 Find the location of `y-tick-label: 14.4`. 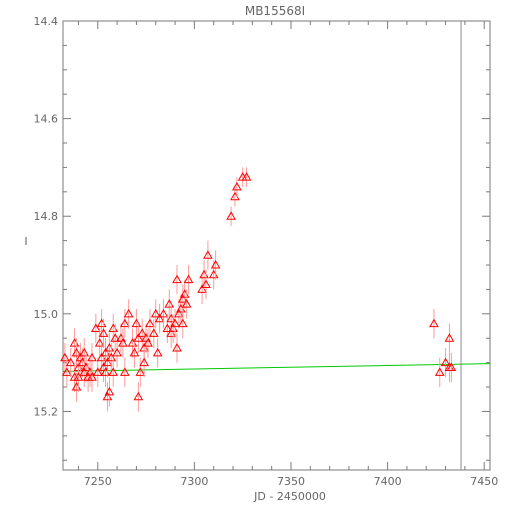

y-tick-label: 14.4 is located at coordinates (46, 21).